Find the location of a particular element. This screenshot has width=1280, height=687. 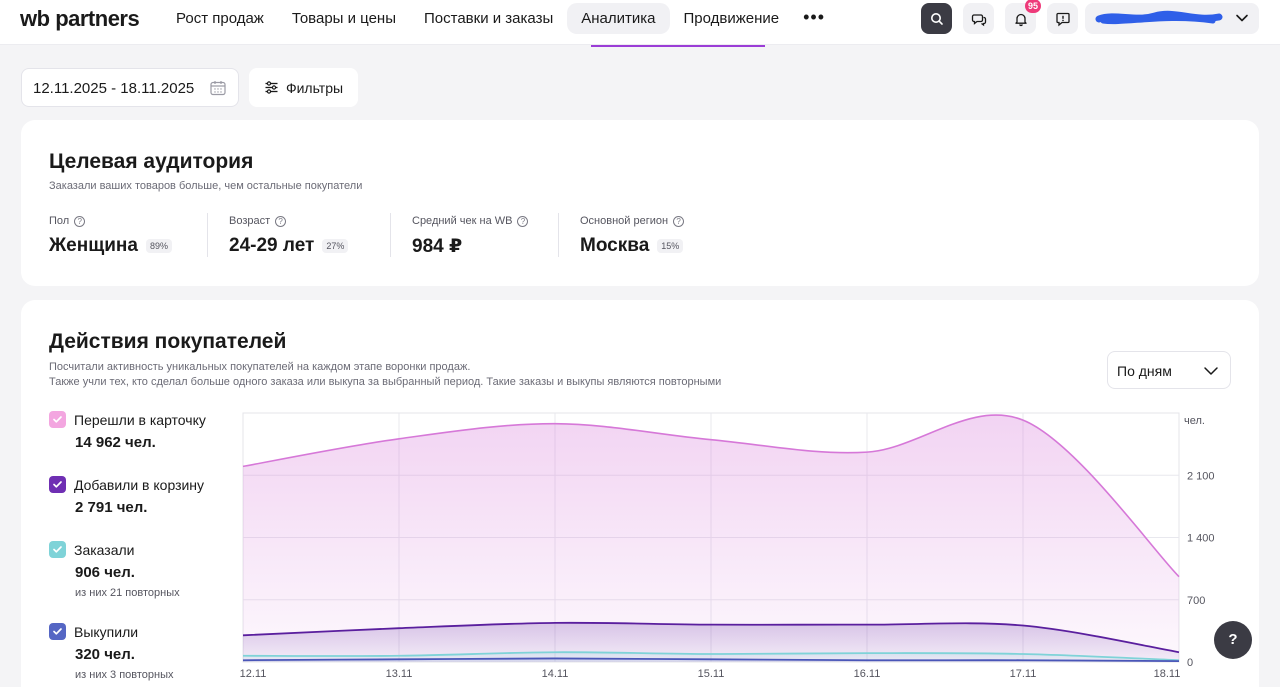

period-select: По дням is located at coordinates (1169, 370).